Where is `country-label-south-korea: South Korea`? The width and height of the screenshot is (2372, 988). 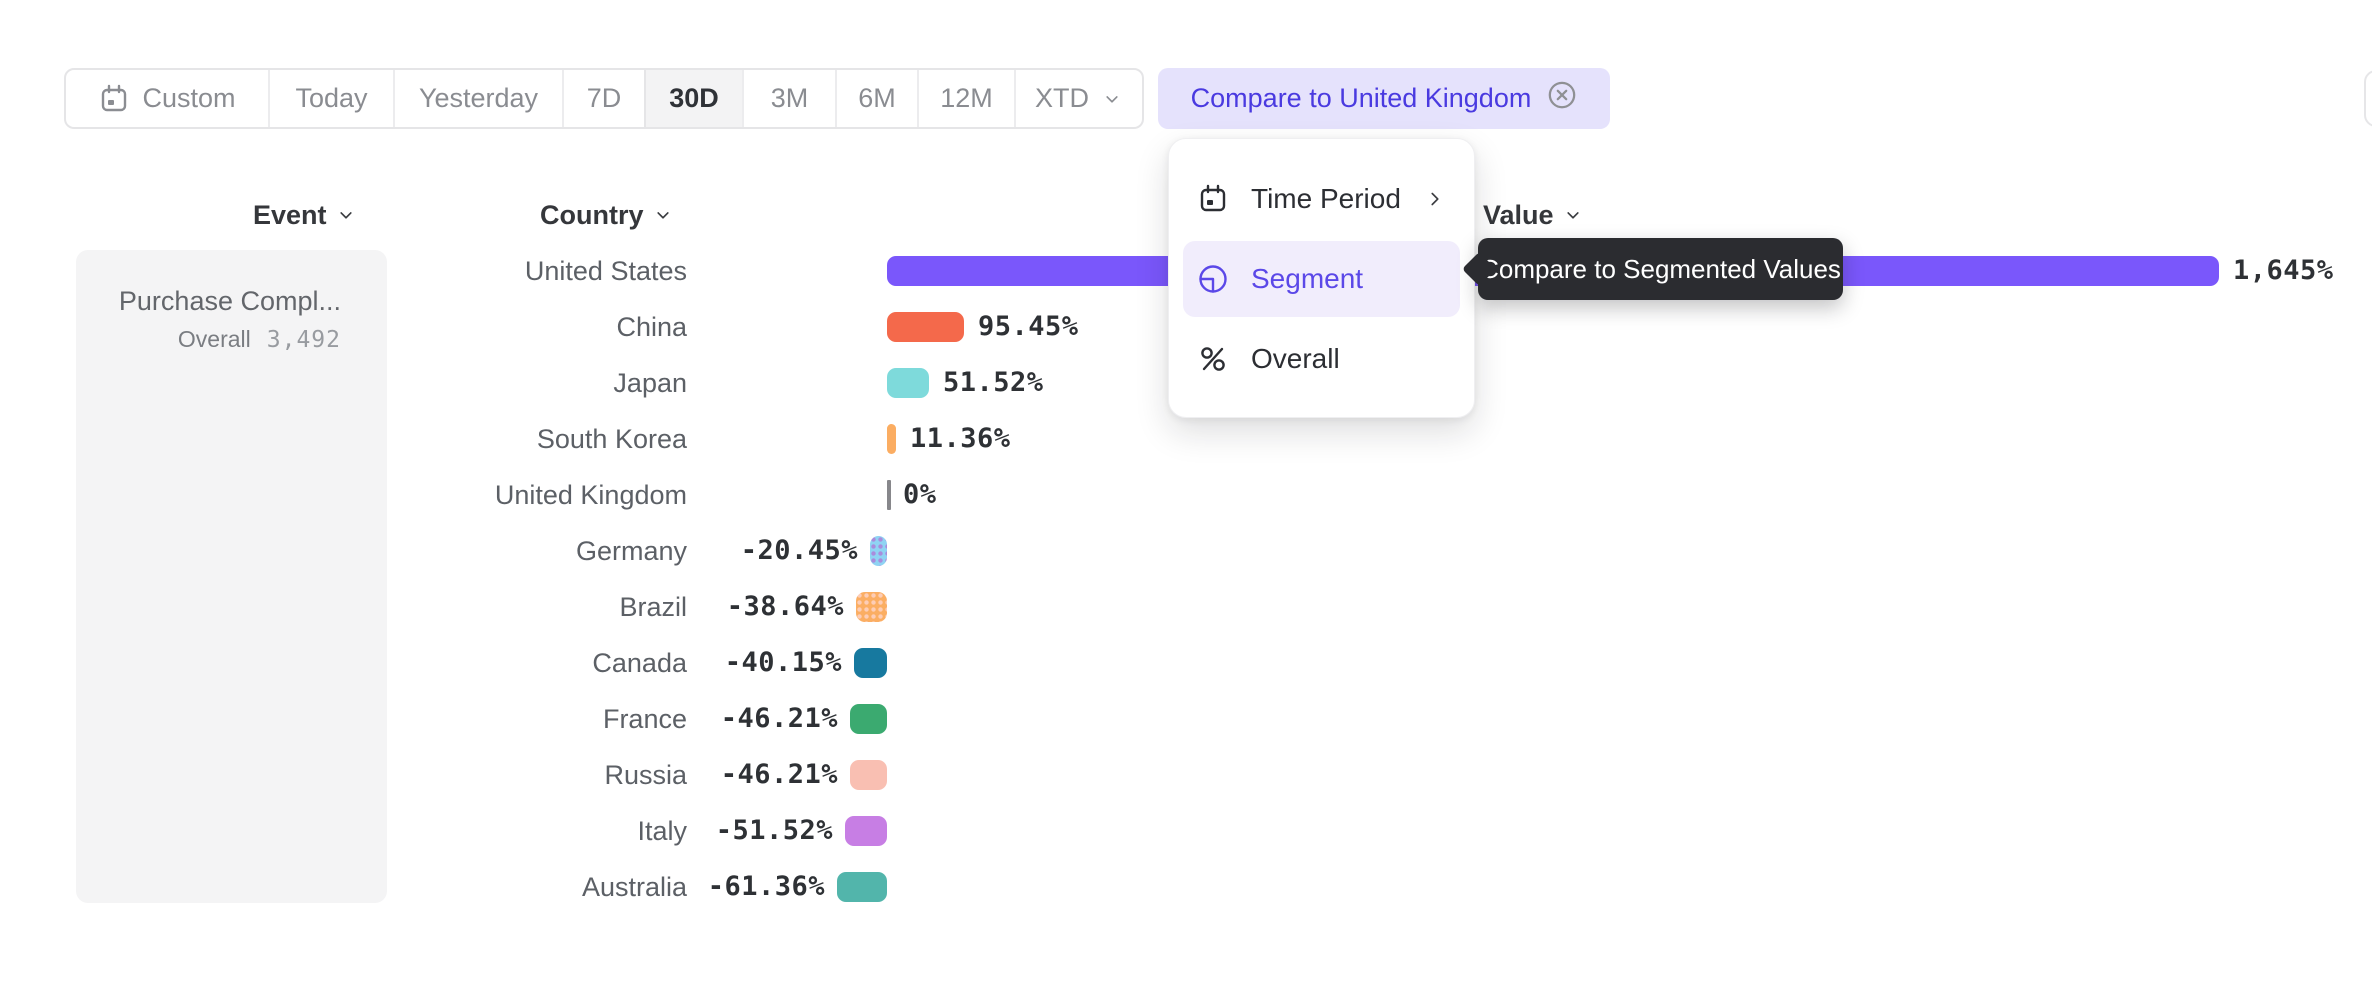
country-label-south-korea: South Korea is located at coordinates (611, 439).